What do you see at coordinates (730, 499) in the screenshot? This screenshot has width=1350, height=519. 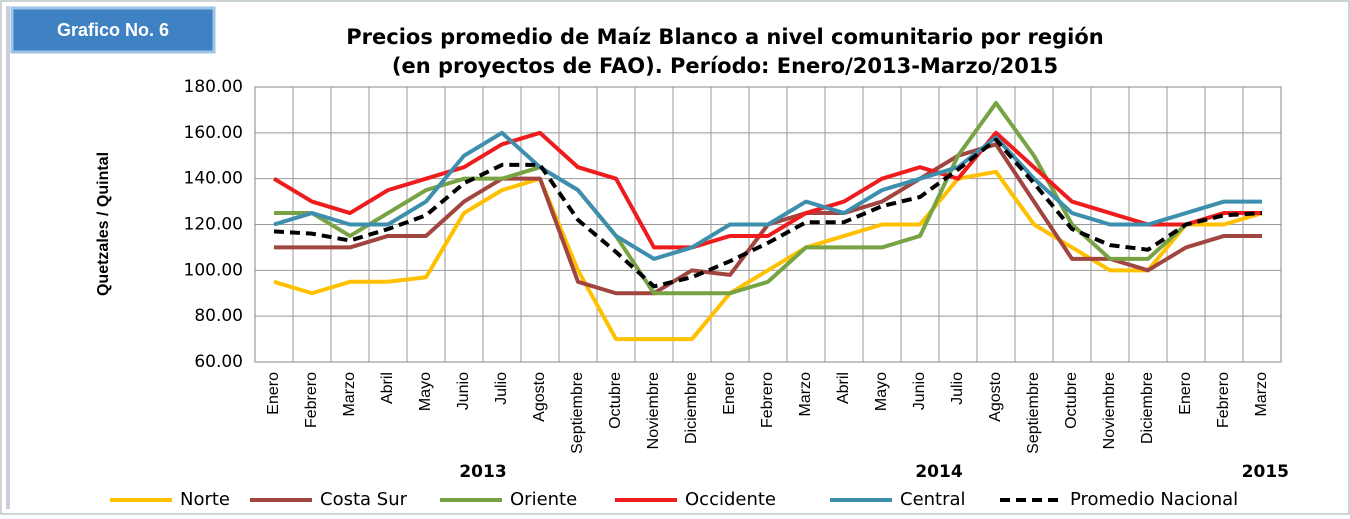 I see `legend-label: Occidente` at bounding box center [730, 499].